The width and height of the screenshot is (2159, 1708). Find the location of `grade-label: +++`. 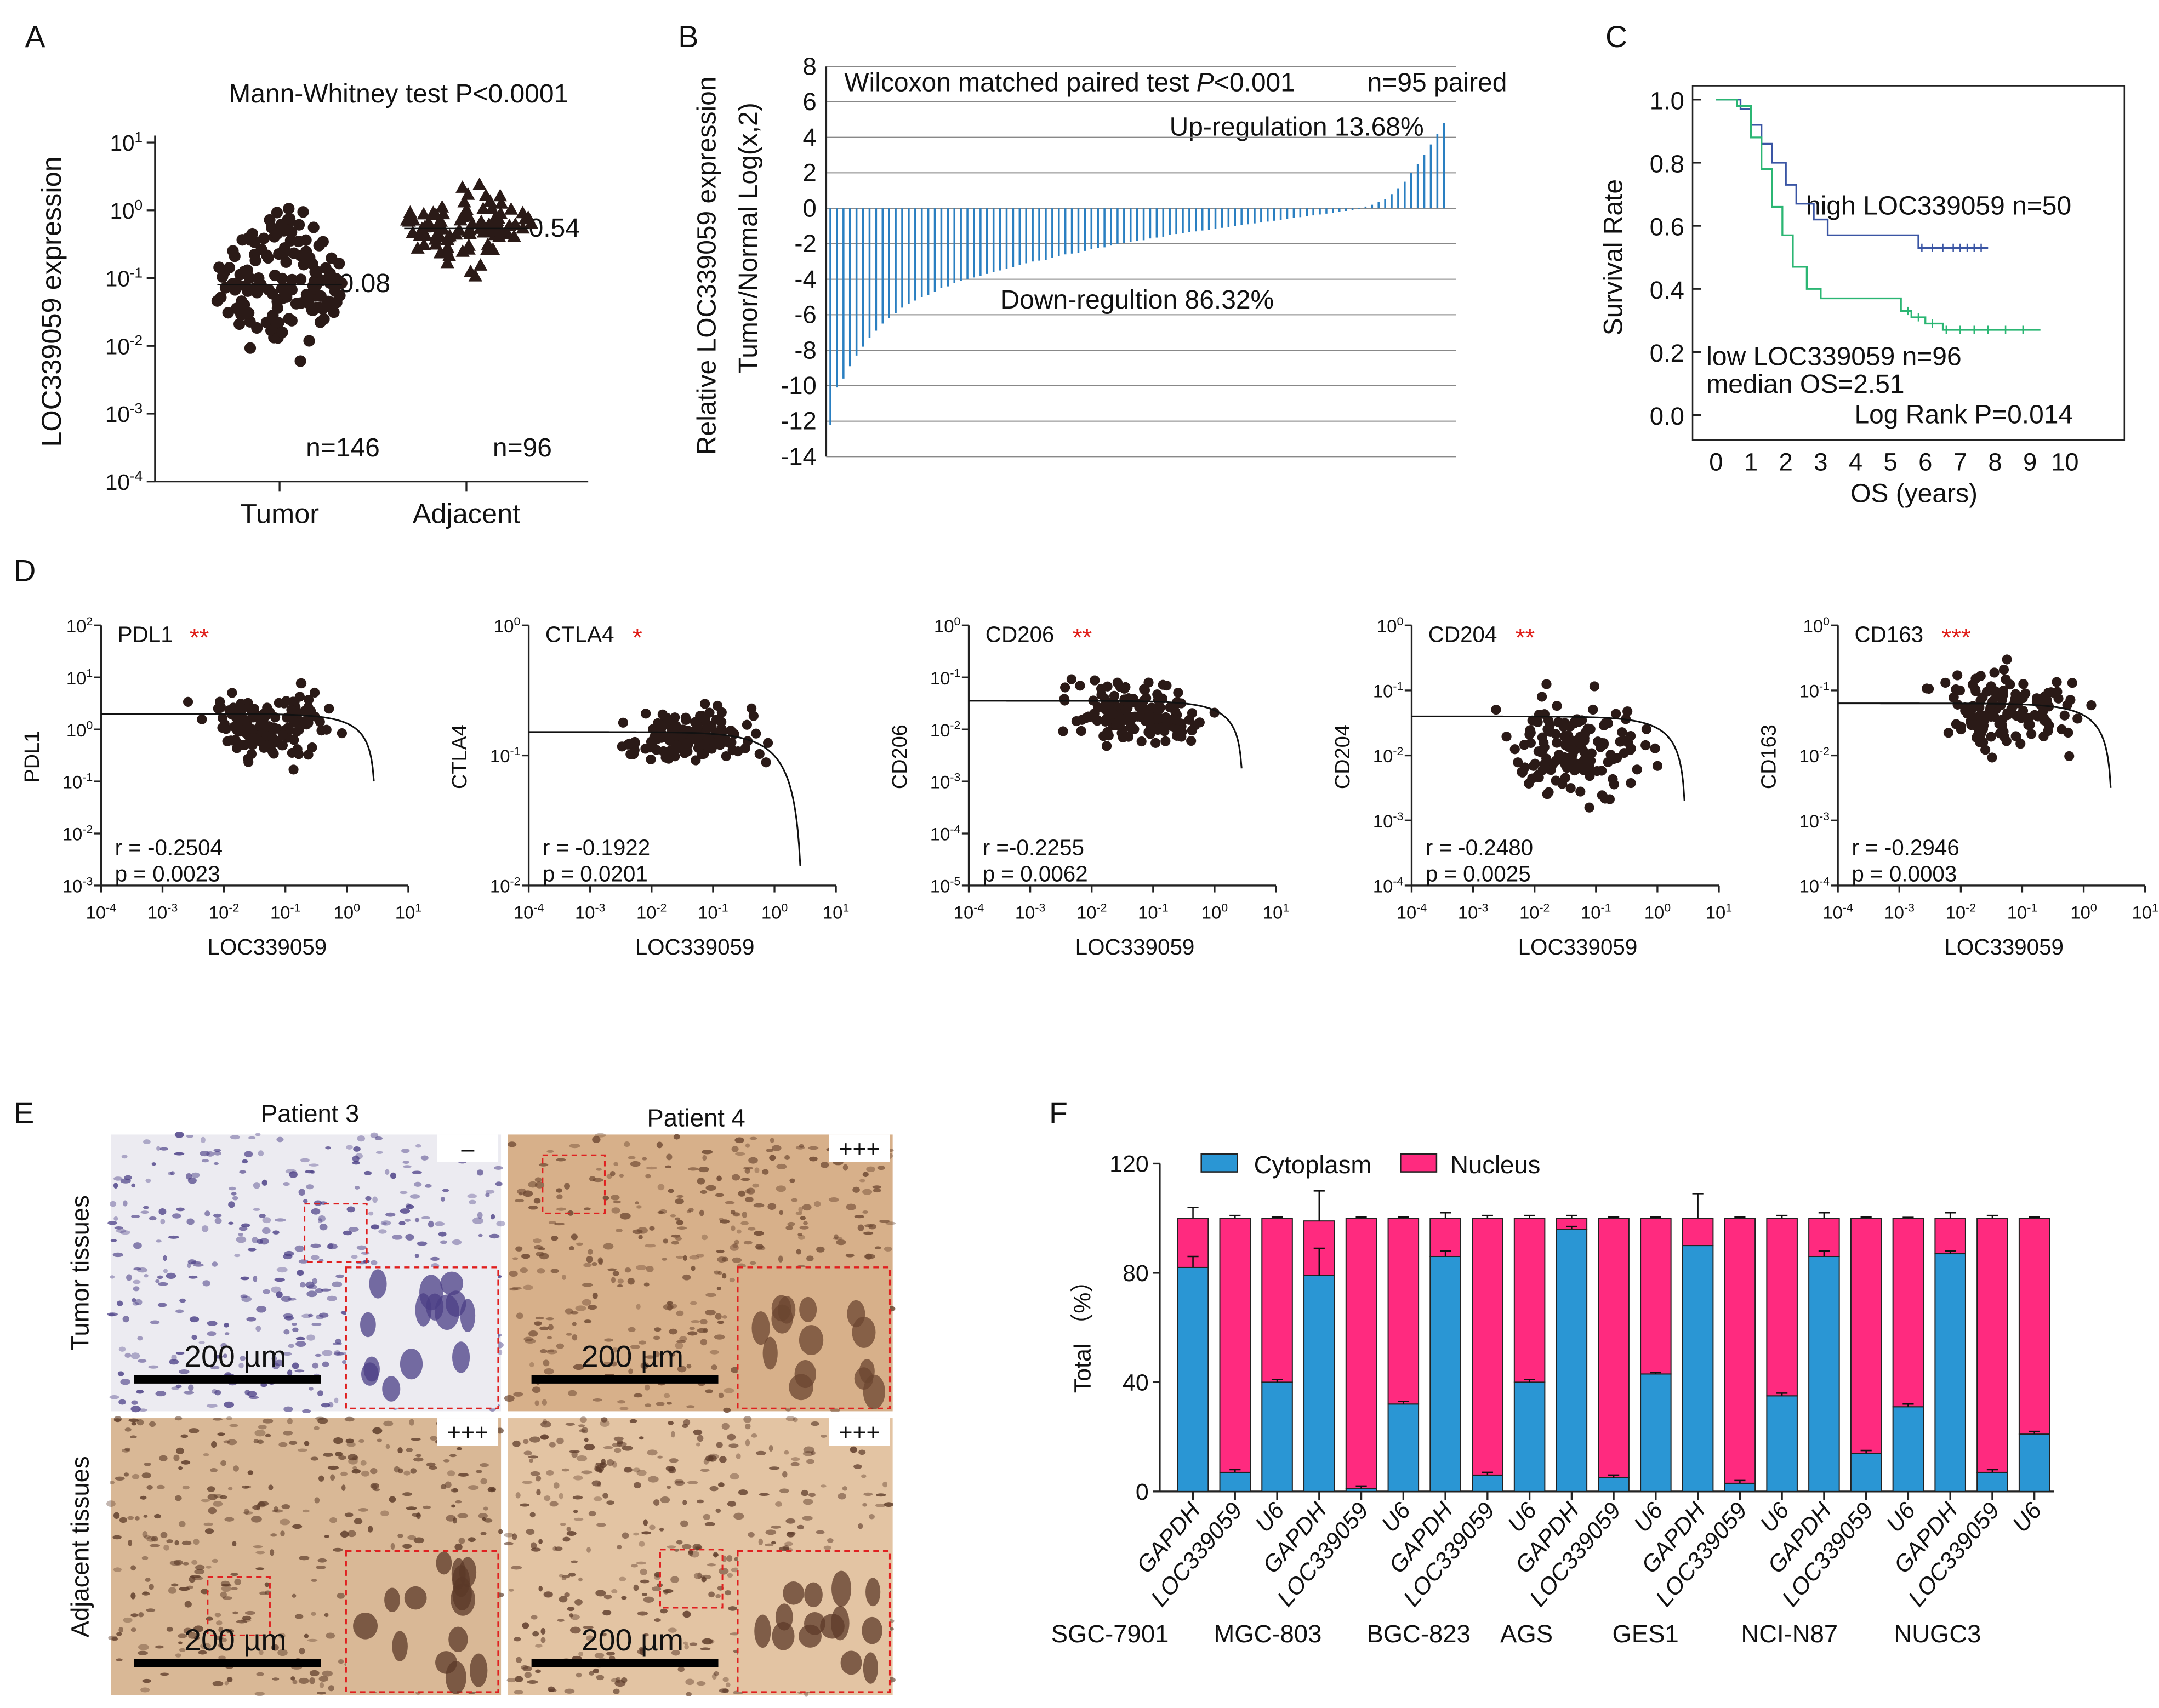

grade-label: +++ is located at coordinates (859, 1149).